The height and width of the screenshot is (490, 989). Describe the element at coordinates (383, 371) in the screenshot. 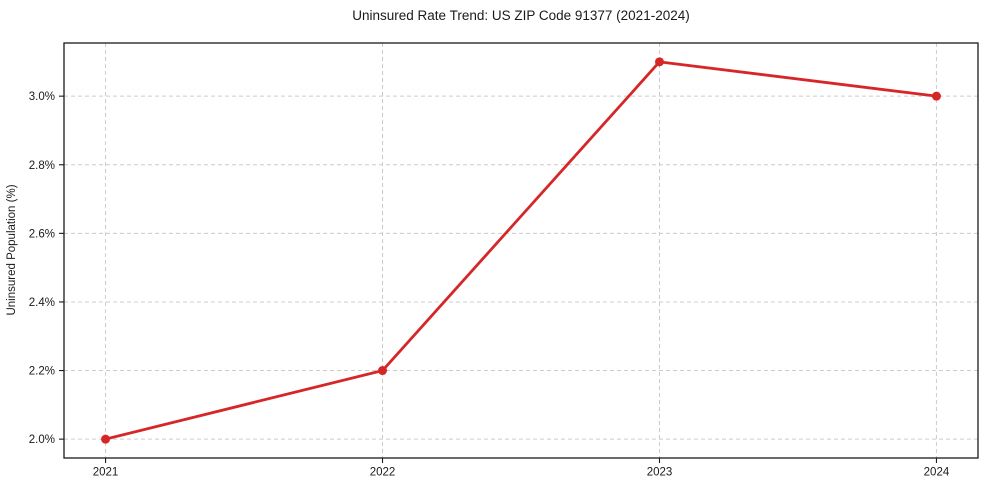

I see `data-point-2022` at that location.